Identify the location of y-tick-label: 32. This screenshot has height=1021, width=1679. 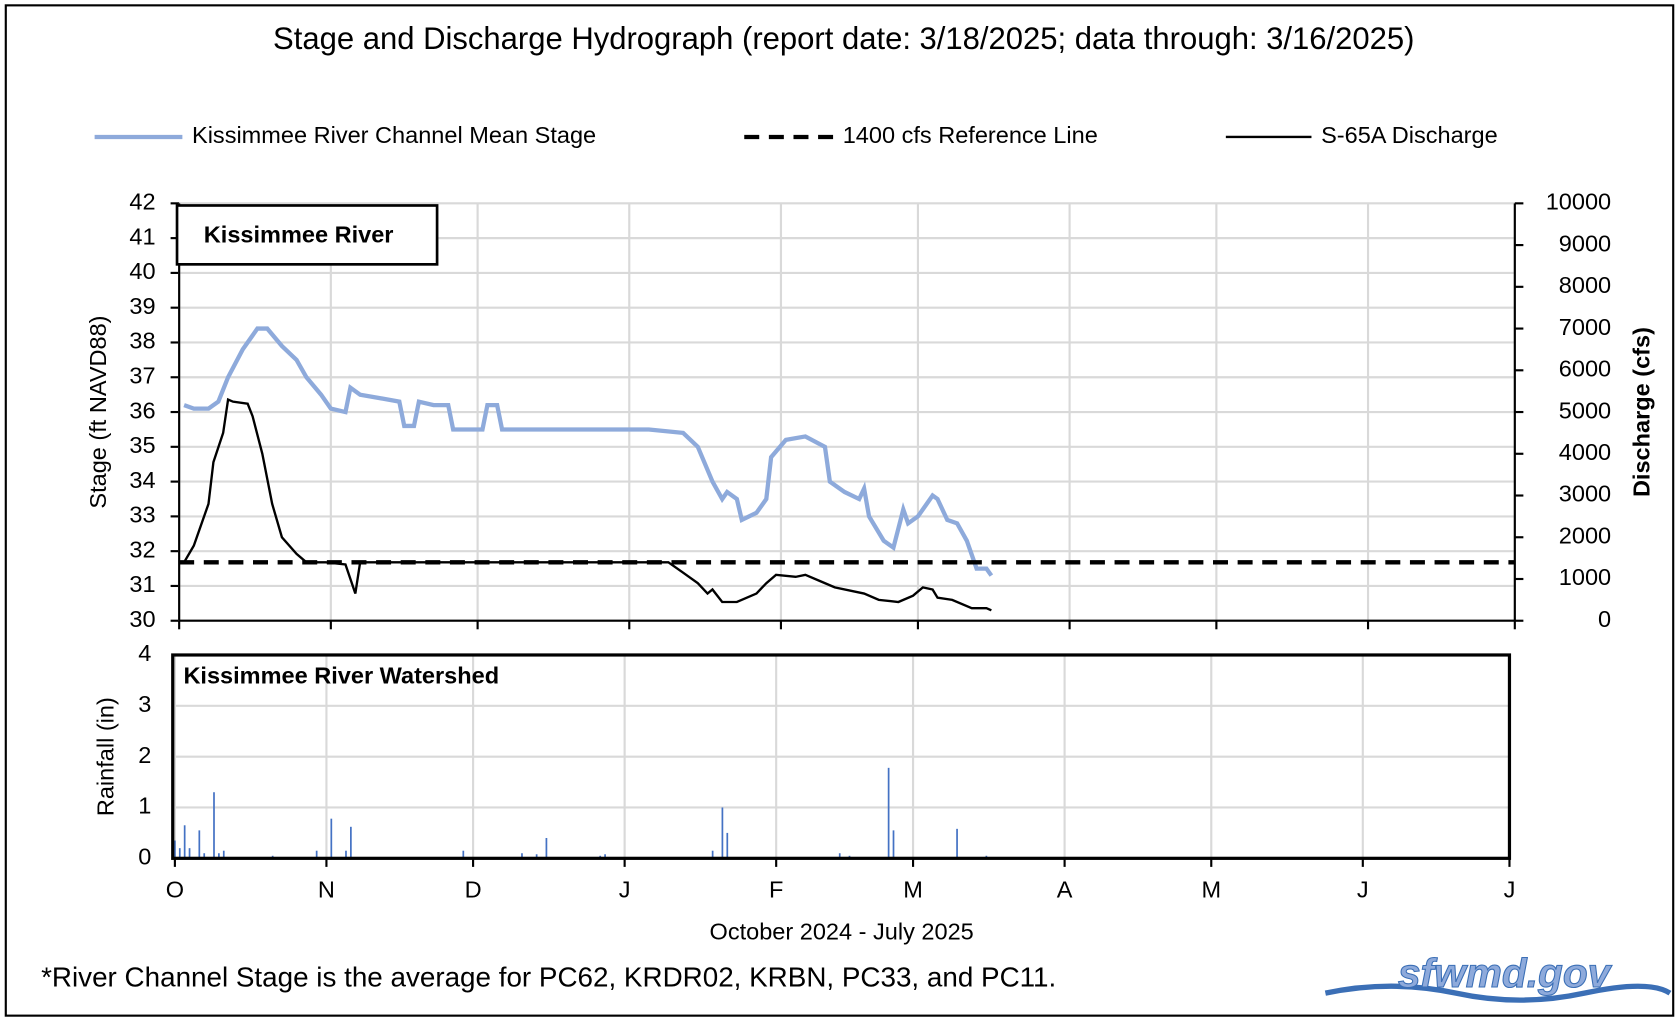
(142, 549).